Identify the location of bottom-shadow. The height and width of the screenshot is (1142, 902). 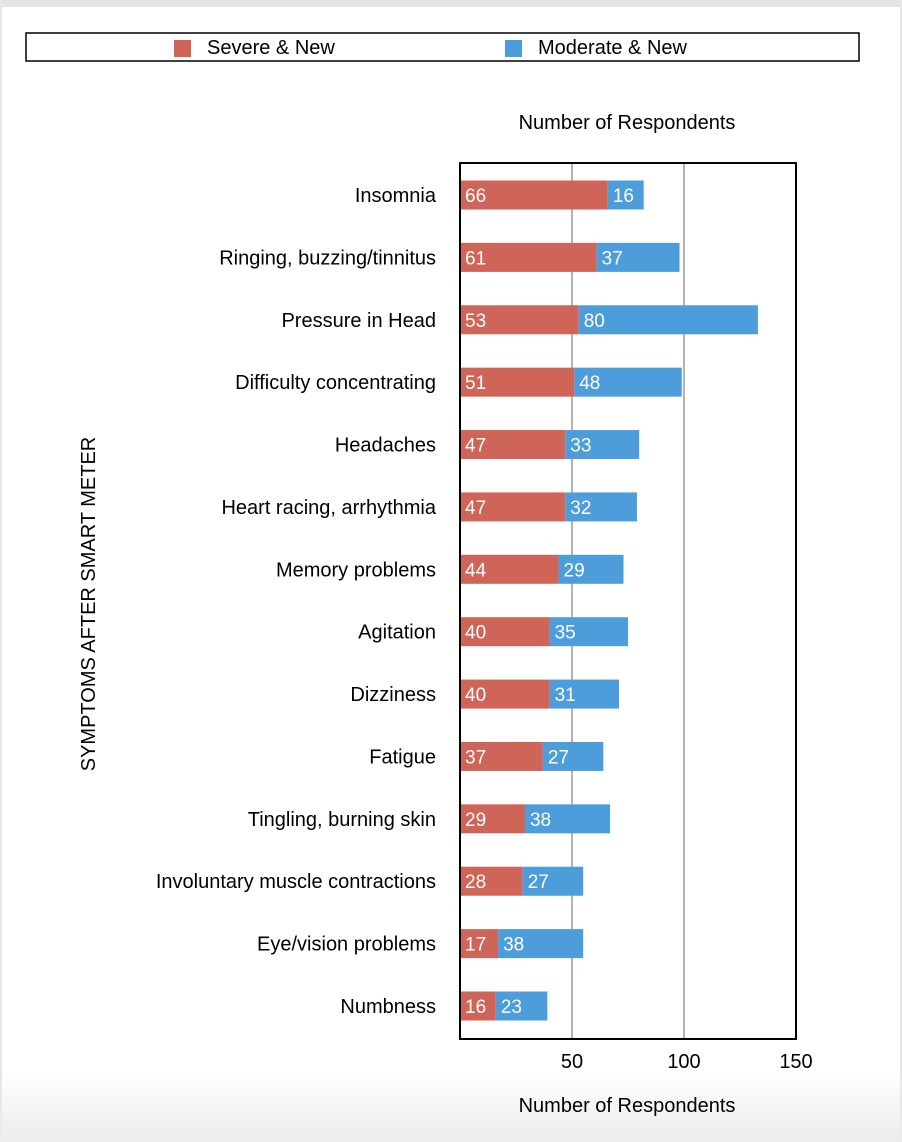
(451, 1107).